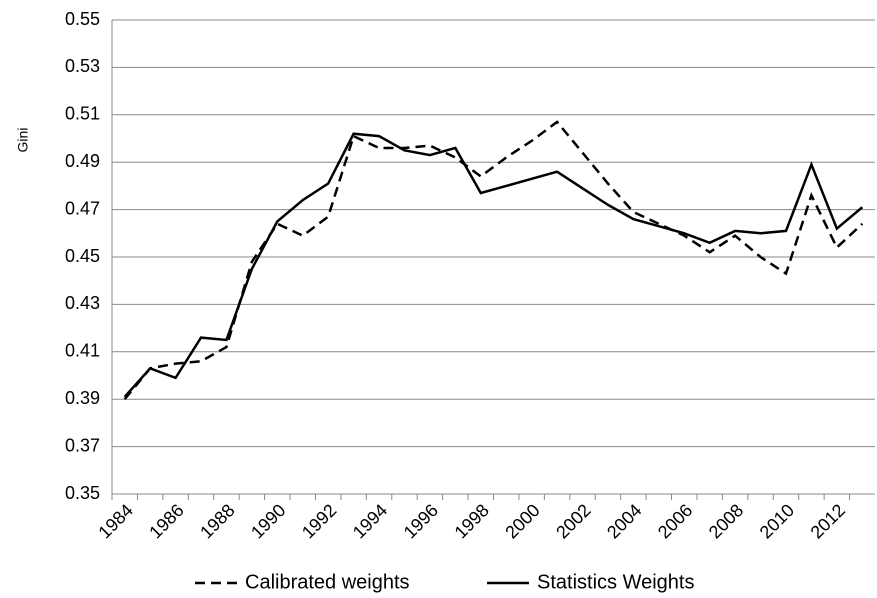  Describe the element at coordinates (115, 521) in the screenshot. I see `x-tick-label: 1984` at that location.